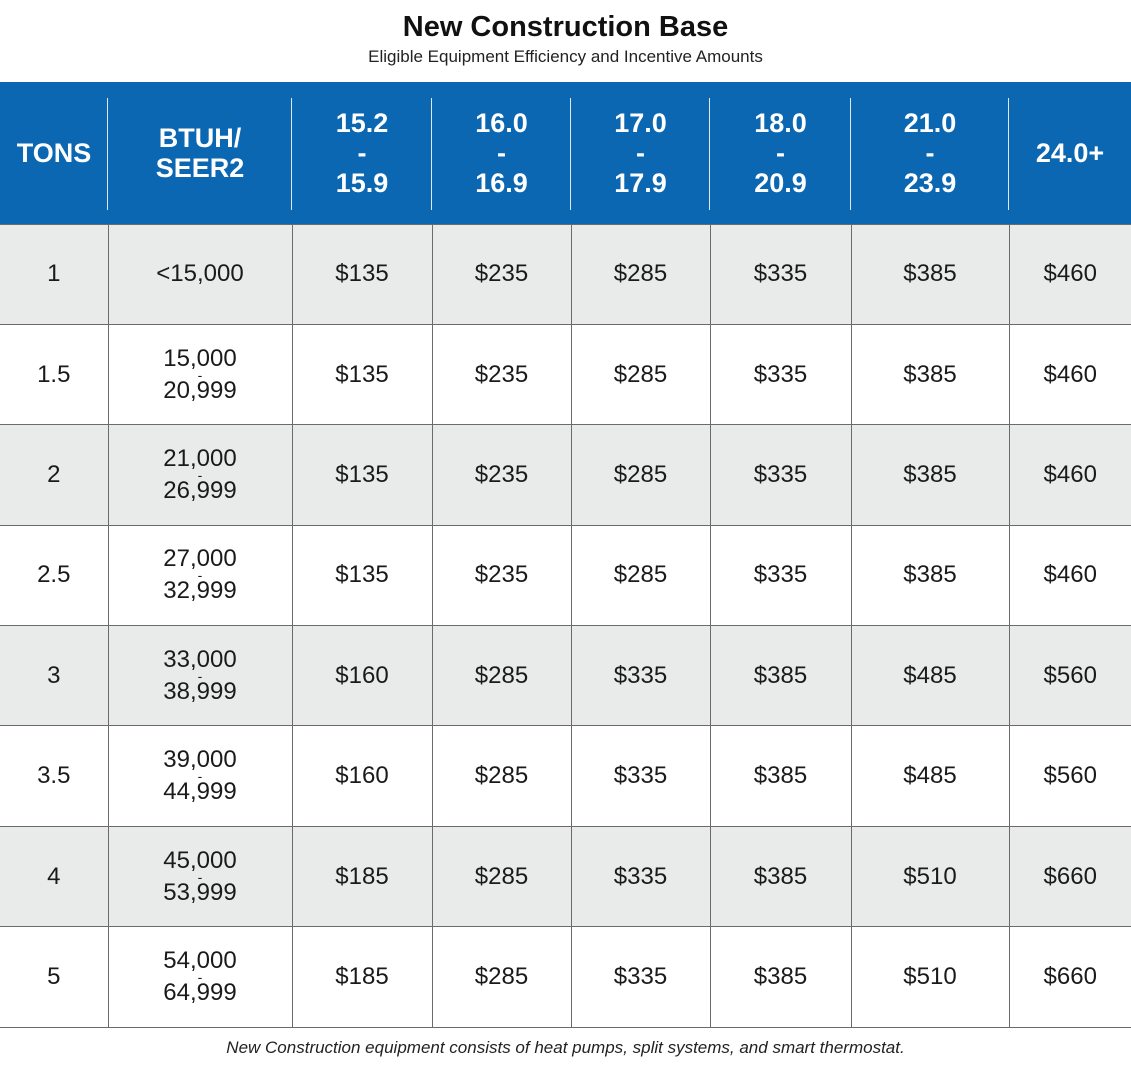 Image resolution: width=1131 pixels, height=1071 pixels. Describe the element at coordinates (200, 559) in the screenshot. I see `btuh-low: 27,000` at that location.